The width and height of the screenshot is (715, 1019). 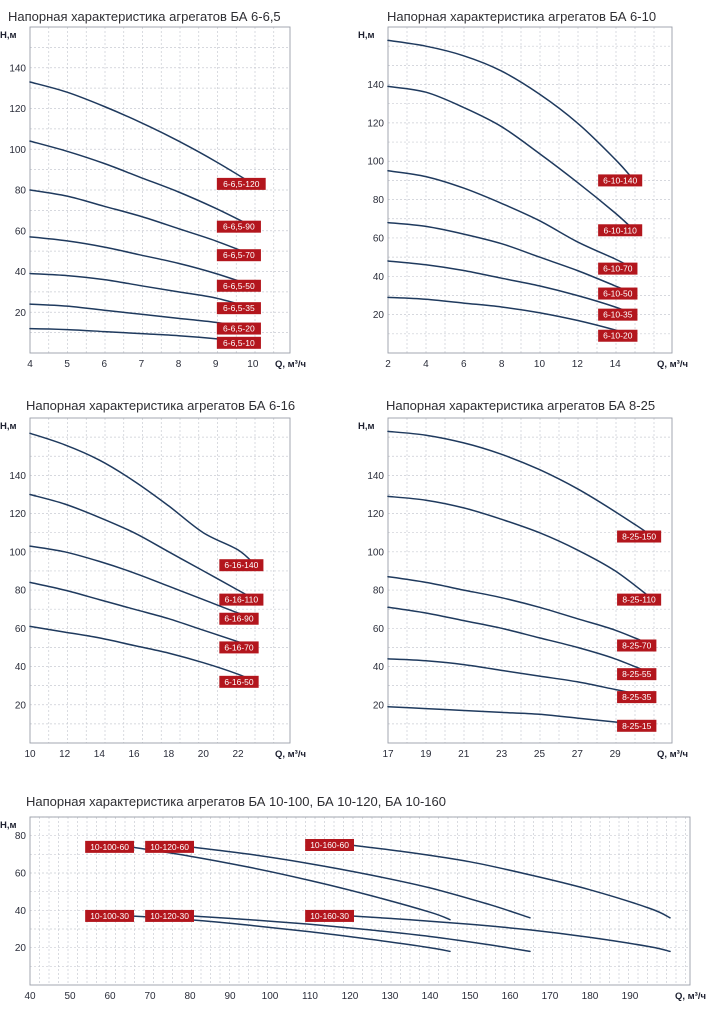 I want to click on series-line-6-6,5-10, so click(x=141, y=335).